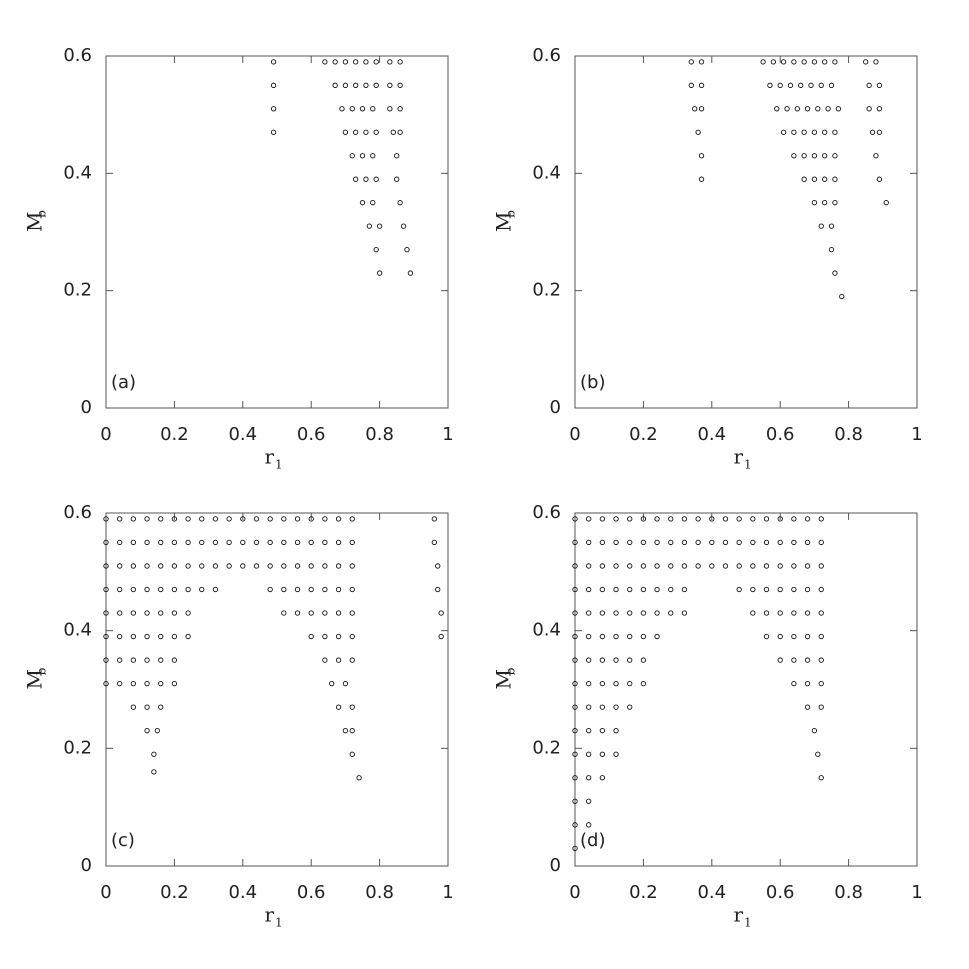  I want to click on x-axis-label-subscript: 1, so click(748, 465).